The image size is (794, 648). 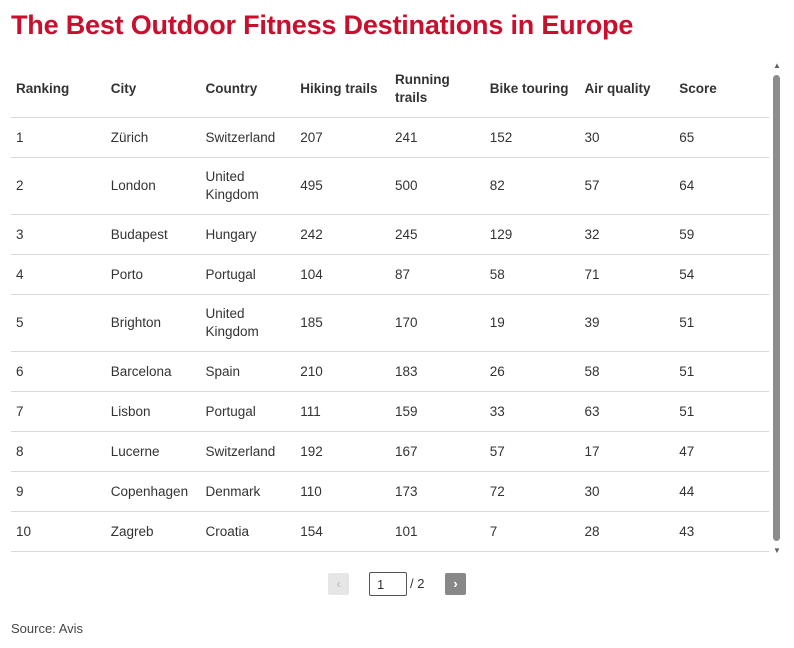 I want to click on next-page-button: ›, so click(x=455, y=584).